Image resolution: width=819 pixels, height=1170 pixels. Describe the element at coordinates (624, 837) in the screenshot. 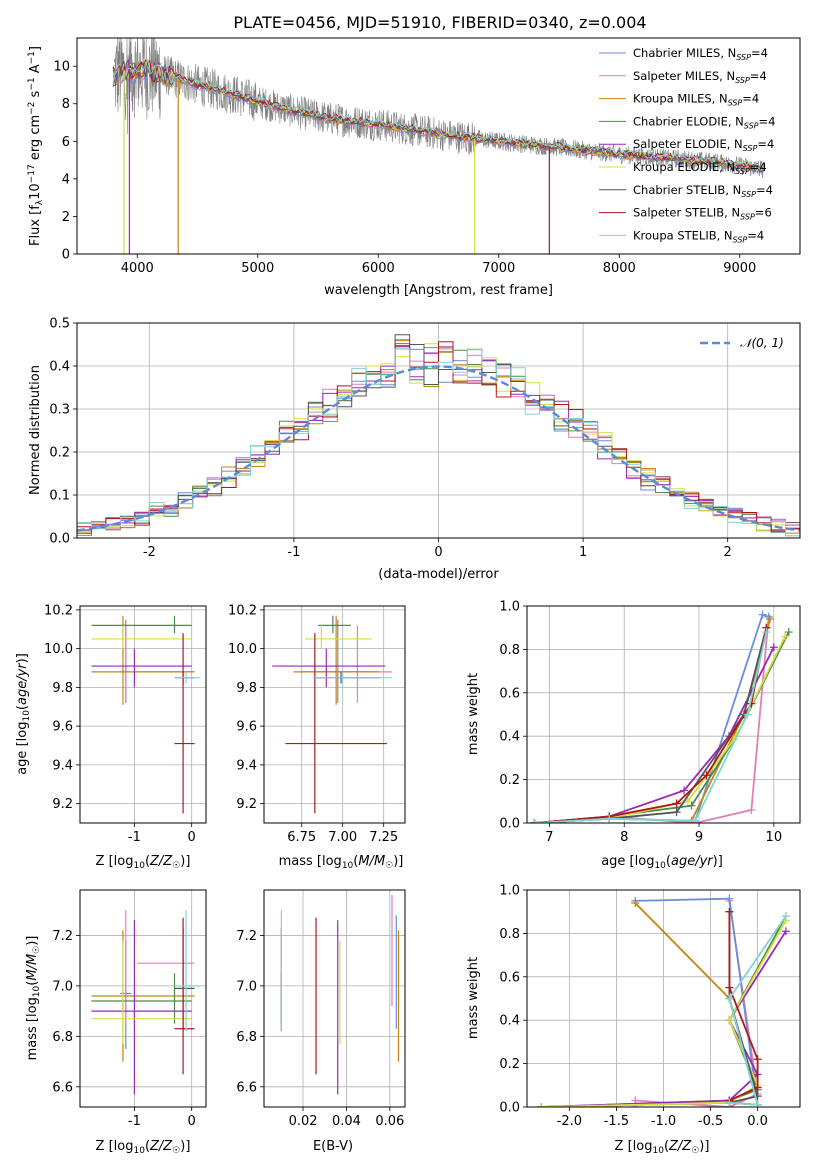

I see `x-tick-label: 8` at that location.